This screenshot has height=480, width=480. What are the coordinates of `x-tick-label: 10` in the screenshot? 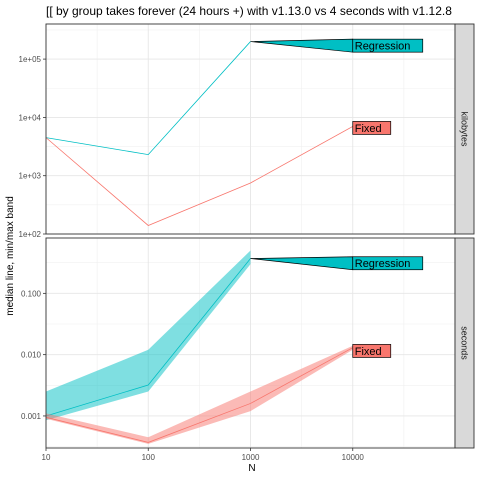 It's located at (46, 457).